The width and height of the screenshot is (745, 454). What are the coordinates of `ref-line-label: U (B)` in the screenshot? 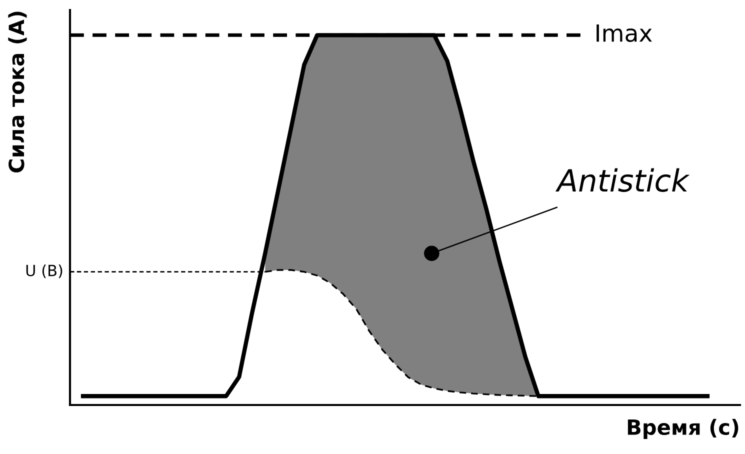 It's located at (44, 271).